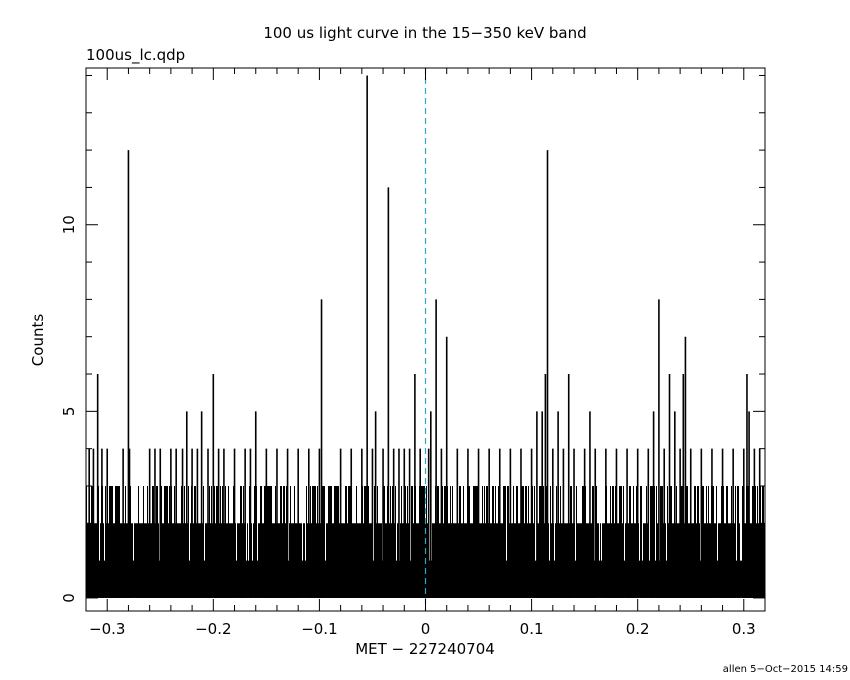 The height and width of the screenshot is (680, 850). Describe the element at coordinates (426, 629) in the screenshot. I see `x-tick-label: 0` at that location.